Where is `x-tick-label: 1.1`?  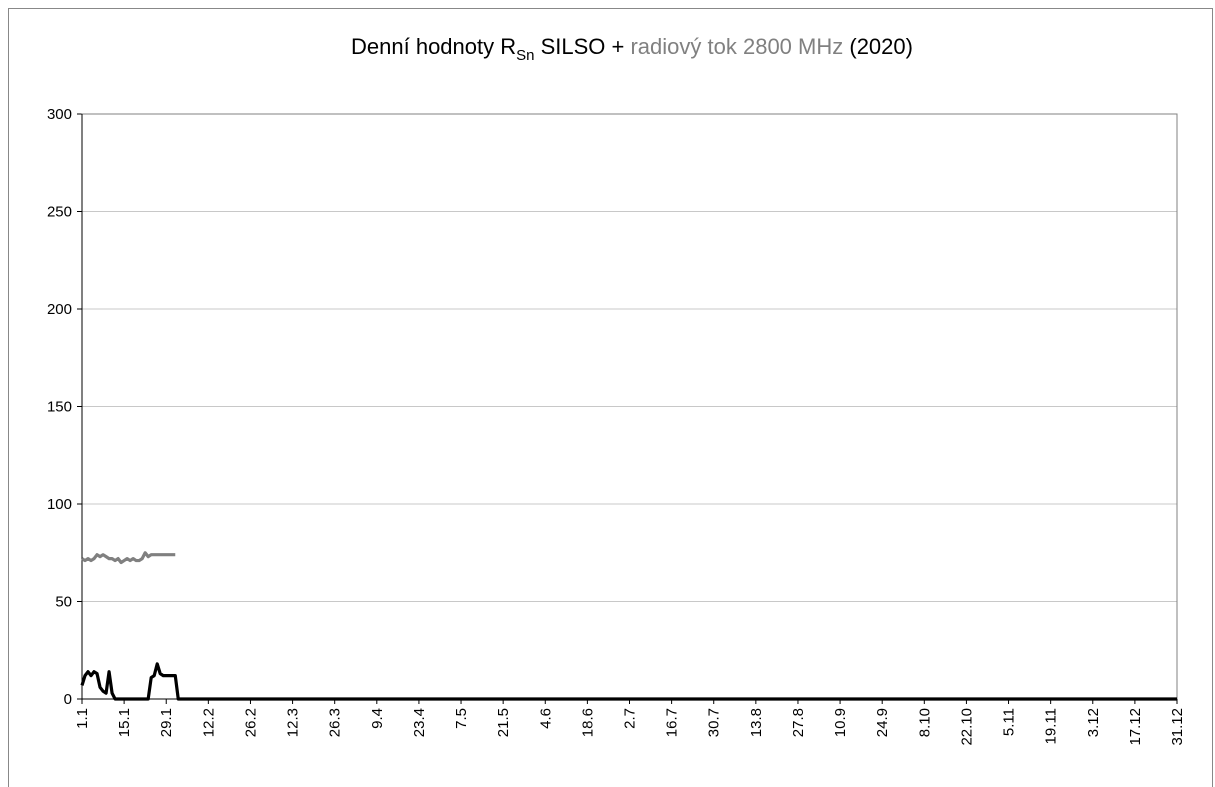
x-tick-label: 1.1 is located at coordinates (82, 718).